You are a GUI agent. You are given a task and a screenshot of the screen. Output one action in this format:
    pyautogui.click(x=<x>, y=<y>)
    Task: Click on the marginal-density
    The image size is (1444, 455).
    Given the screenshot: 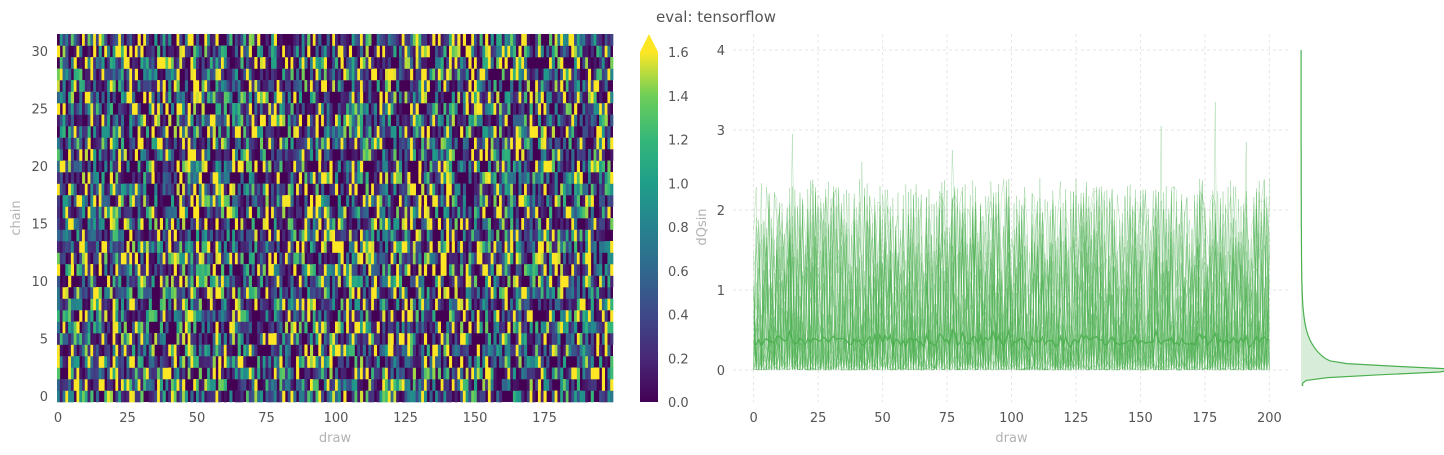 What is the action you would take?
    pyautogui.click(x=1372, y=218)
    